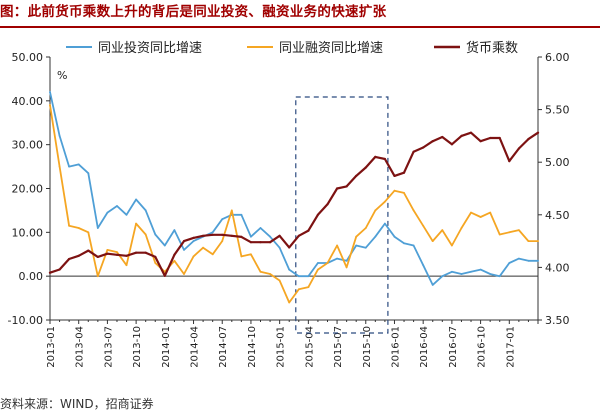 Image resolution: width=600 pixels, height=414 pixels. What do you see at coordinates (28, 101) in the screenshot?
I see `left-tick-label: 40.00` at bounding box center [28, 101].